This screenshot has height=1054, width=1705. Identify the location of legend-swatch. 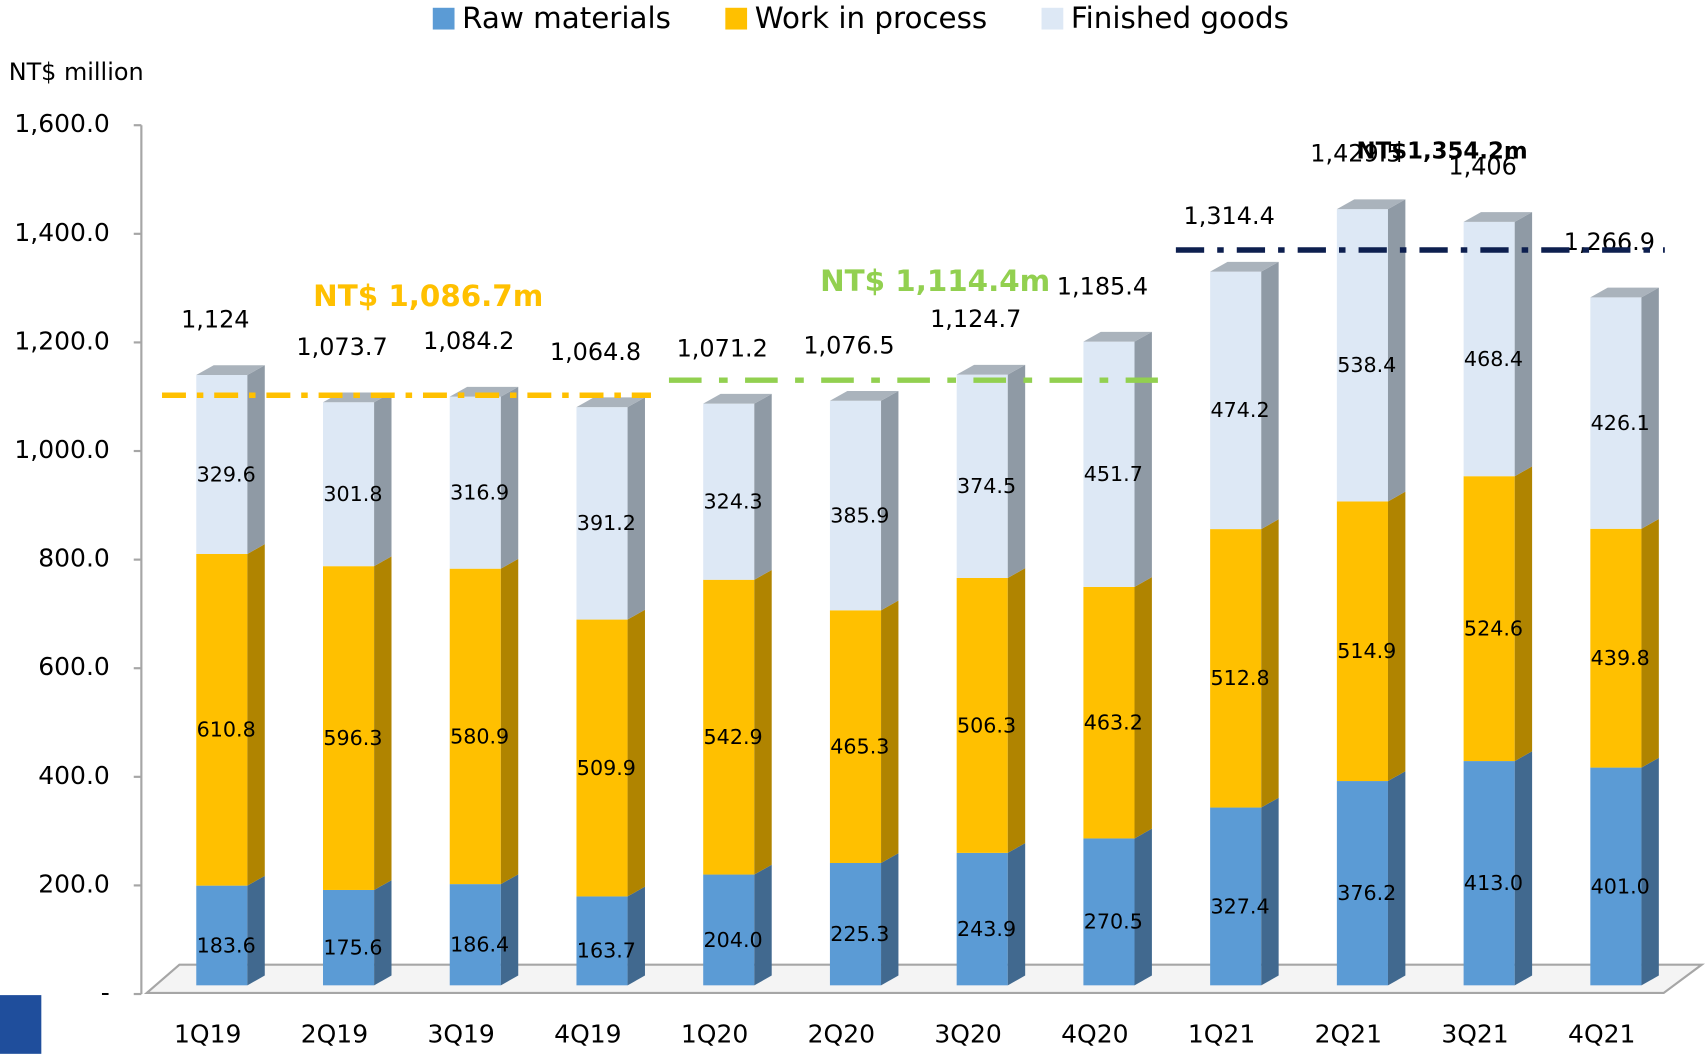
(736, 18).